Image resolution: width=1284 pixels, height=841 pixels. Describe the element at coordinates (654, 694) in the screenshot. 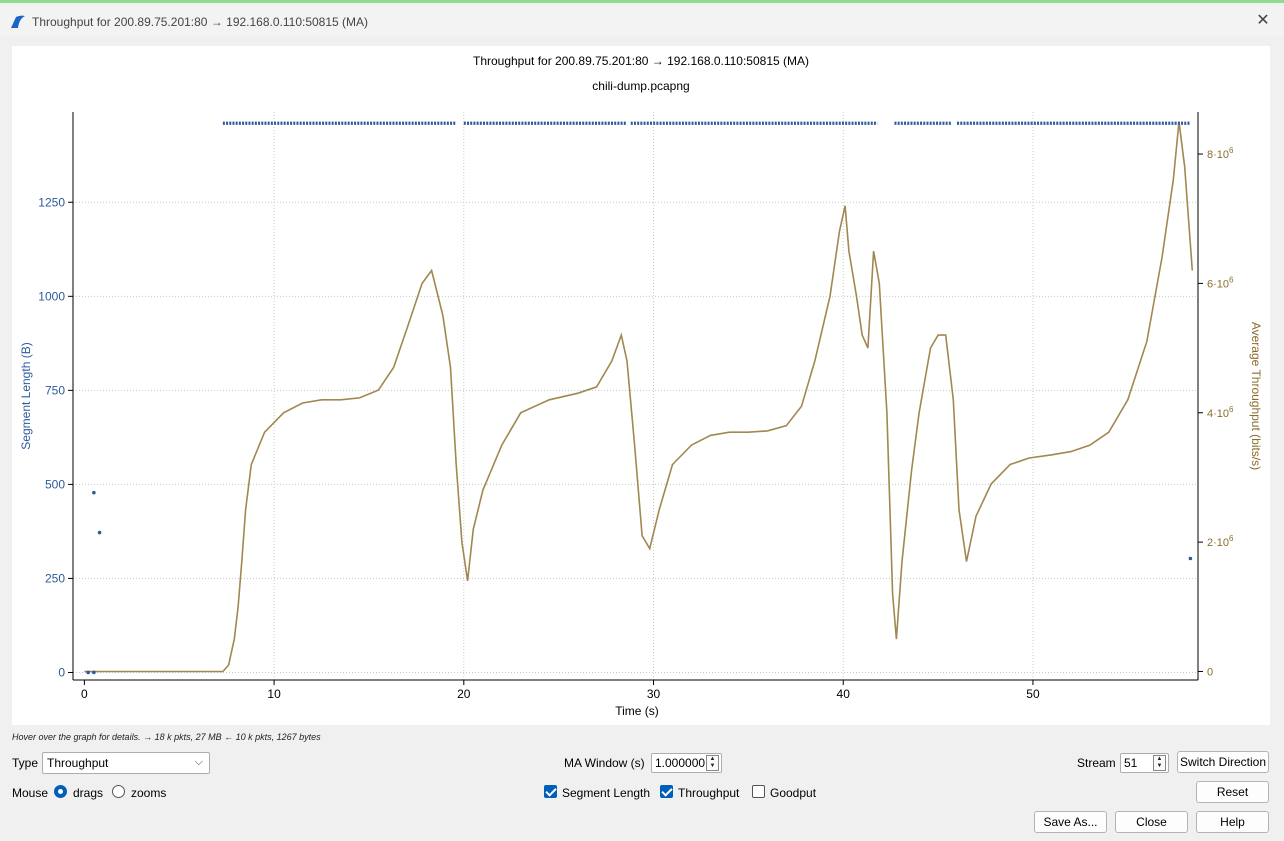

I see `x-tick-label: 30` at that location.